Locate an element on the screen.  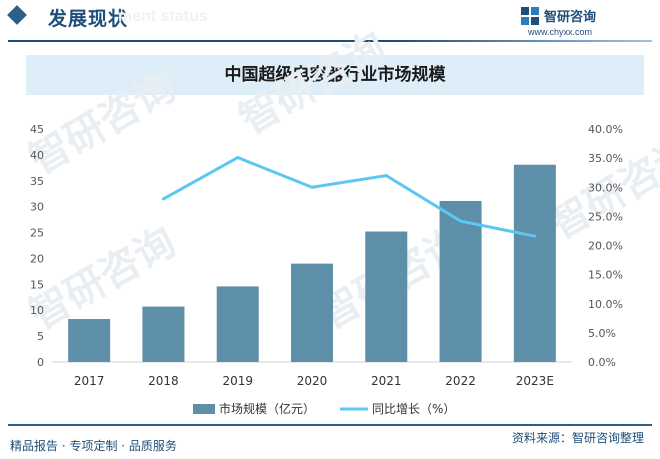
left-tick-label: 10 is located at coordinates (37, 310).